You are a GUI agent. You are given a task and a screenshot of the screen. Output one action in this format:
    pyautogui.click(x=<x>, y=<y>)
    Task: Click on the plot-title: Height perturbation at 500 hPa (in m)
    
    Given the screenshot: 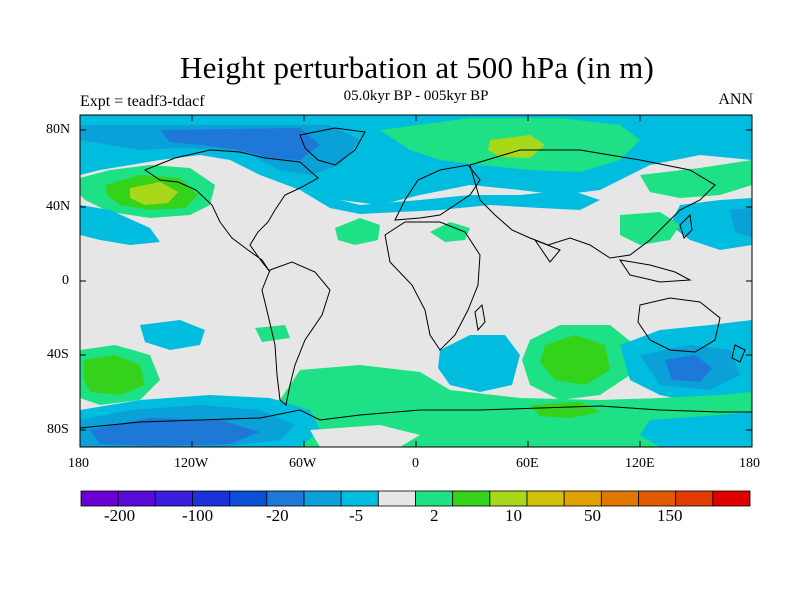 What is the action you would take?
    pyautogui.click(x=417, y=67)
    